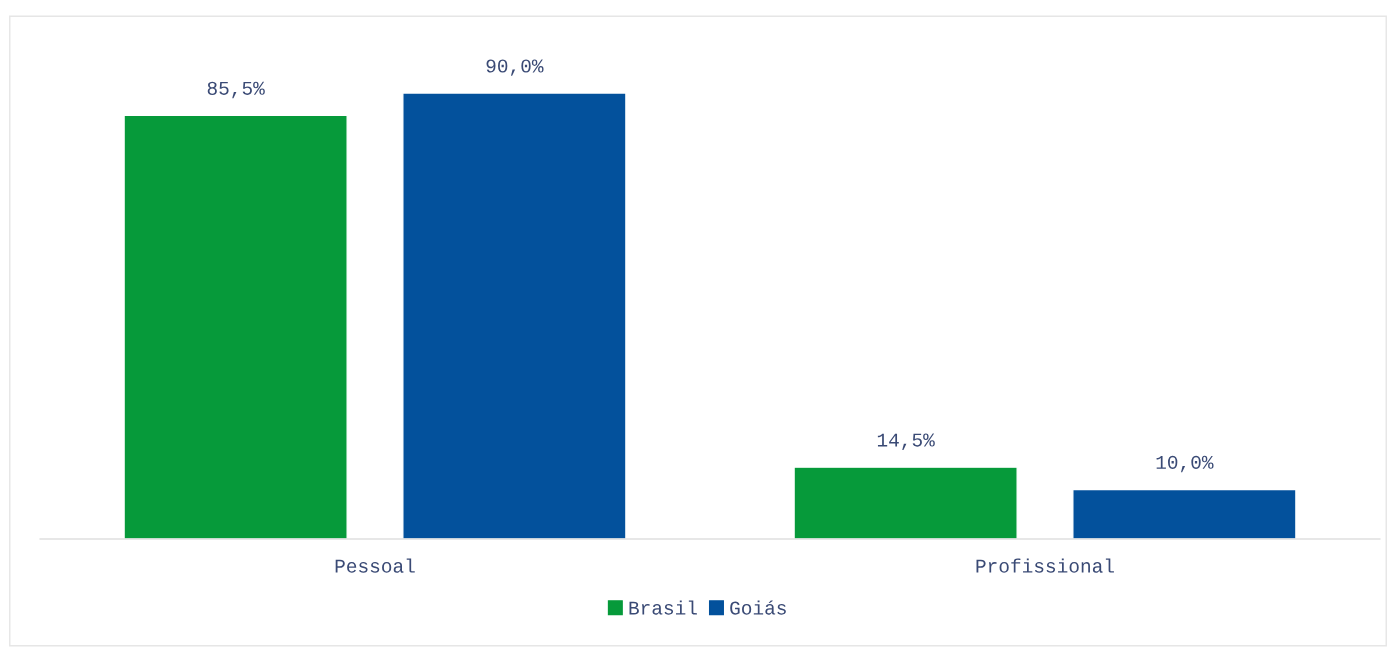  Describe the element at coordinates (1045, 565) in the screenshot. I see `x-tick-label: Profissional` at that location.